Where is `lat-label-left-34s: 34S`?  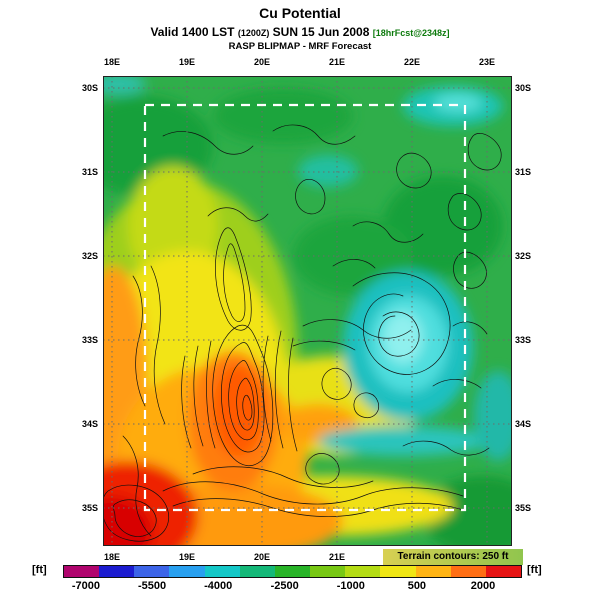
lat-label-left-34s: 34S is located at coordinates (89, 424).